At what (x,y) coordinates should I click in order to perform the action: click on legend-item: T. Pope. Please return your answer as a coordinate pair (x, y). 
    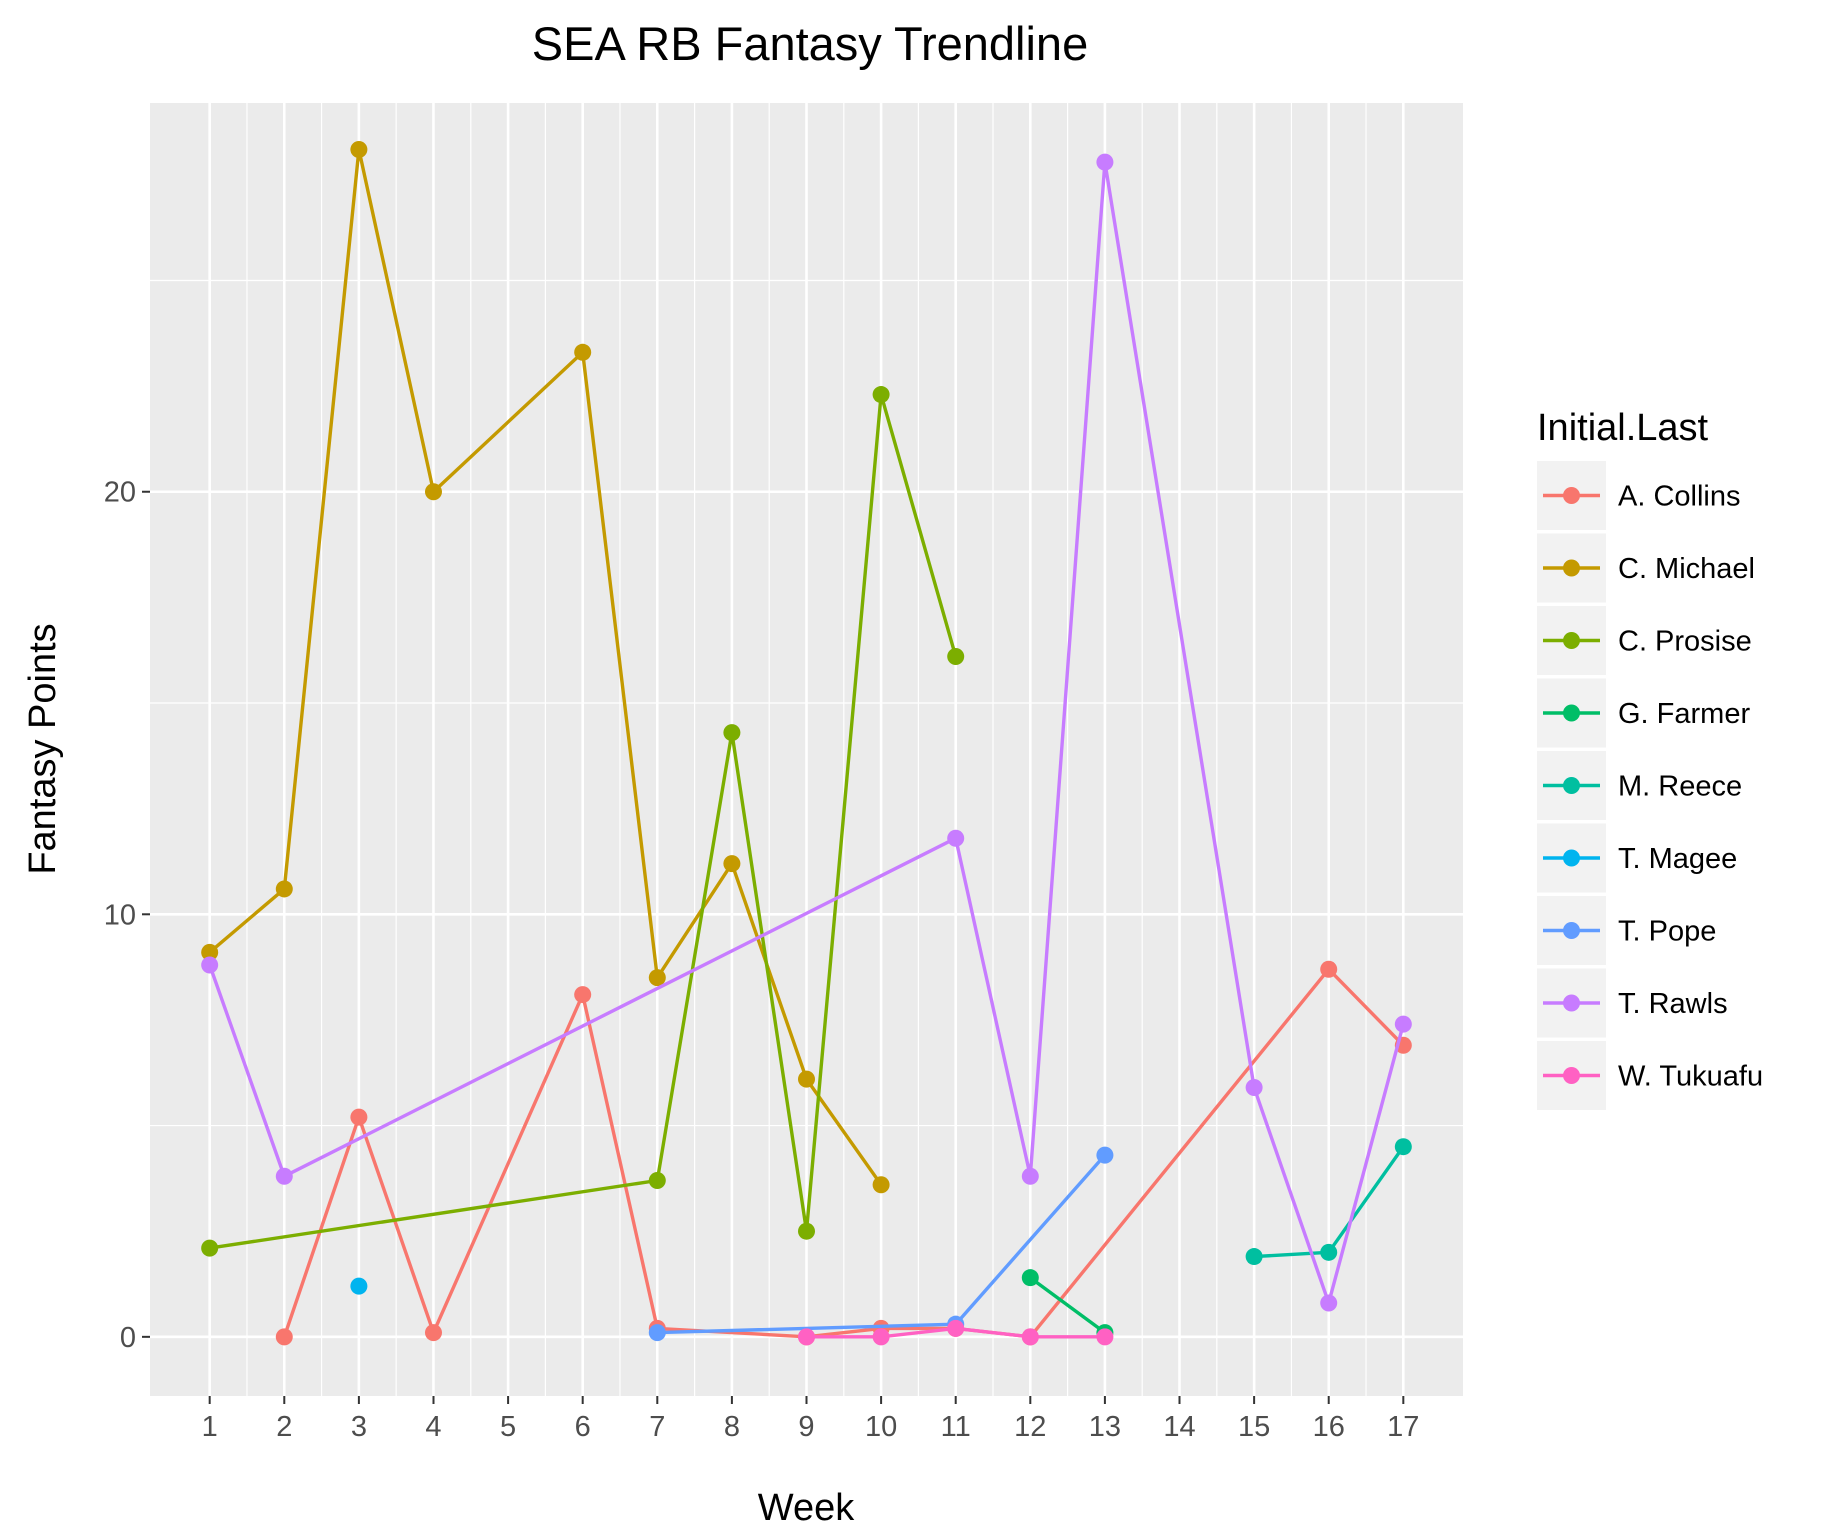
    Looking at the image, I should click on (1626, 930).